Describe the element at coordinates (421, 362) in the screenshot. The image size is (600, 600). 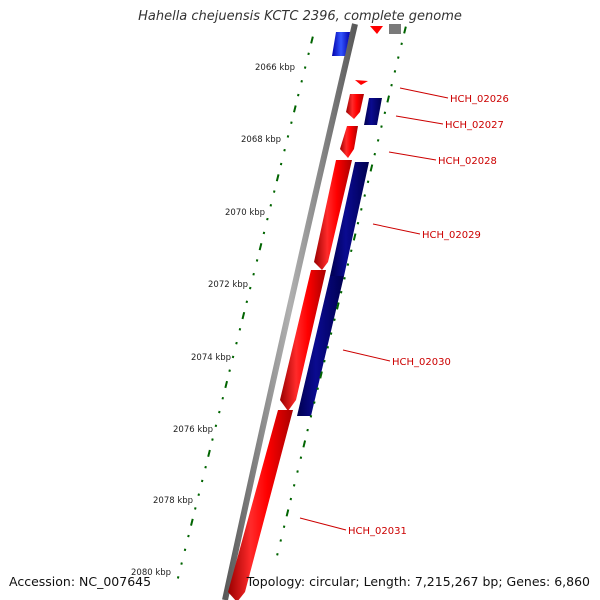
I see `gene-label-hch-02030: HCH_02030` at that location.